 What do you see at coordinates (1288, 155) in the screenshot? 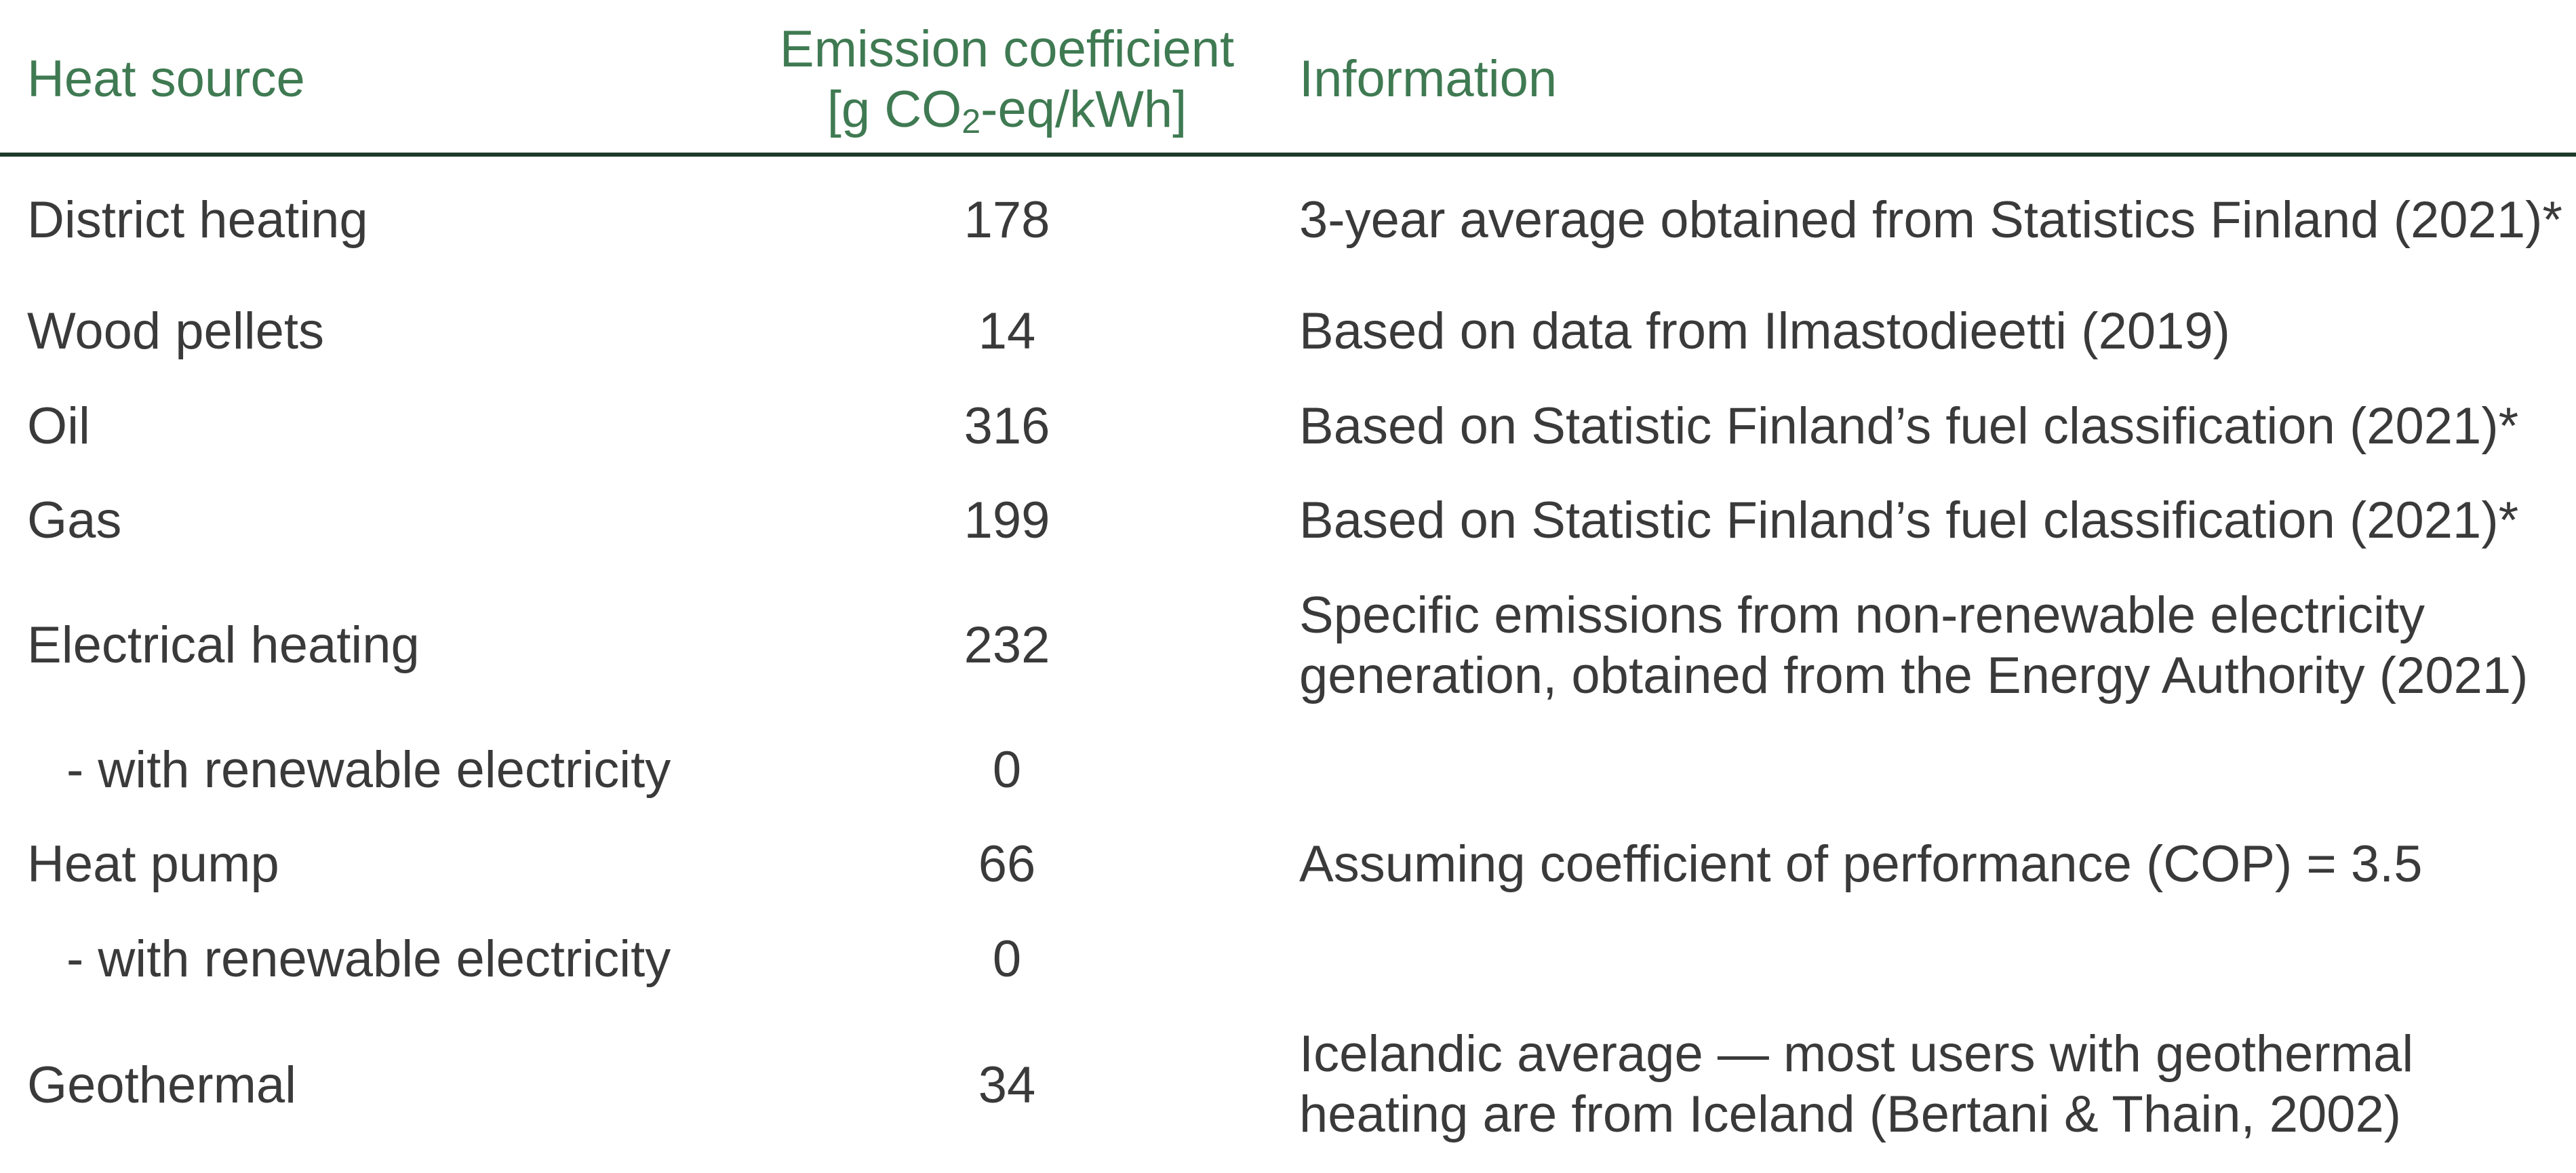
I see `header-divider` at bounding box center [1288, 155].